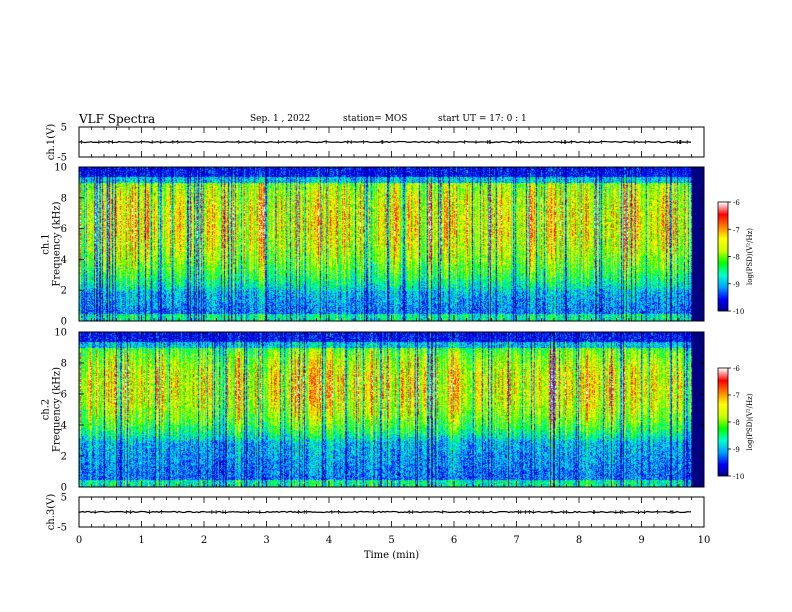  I want to click on y-tick-label: 8, so click(64, 364).